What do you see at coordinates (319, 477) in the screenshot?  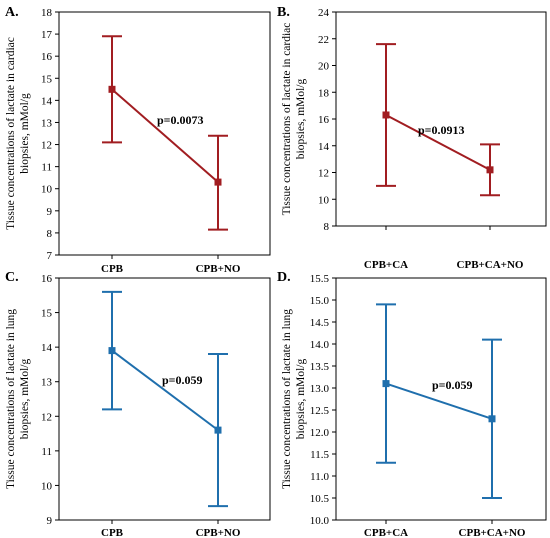 I see `y-tick-label: 11.0` at bounding box center [319, 477].